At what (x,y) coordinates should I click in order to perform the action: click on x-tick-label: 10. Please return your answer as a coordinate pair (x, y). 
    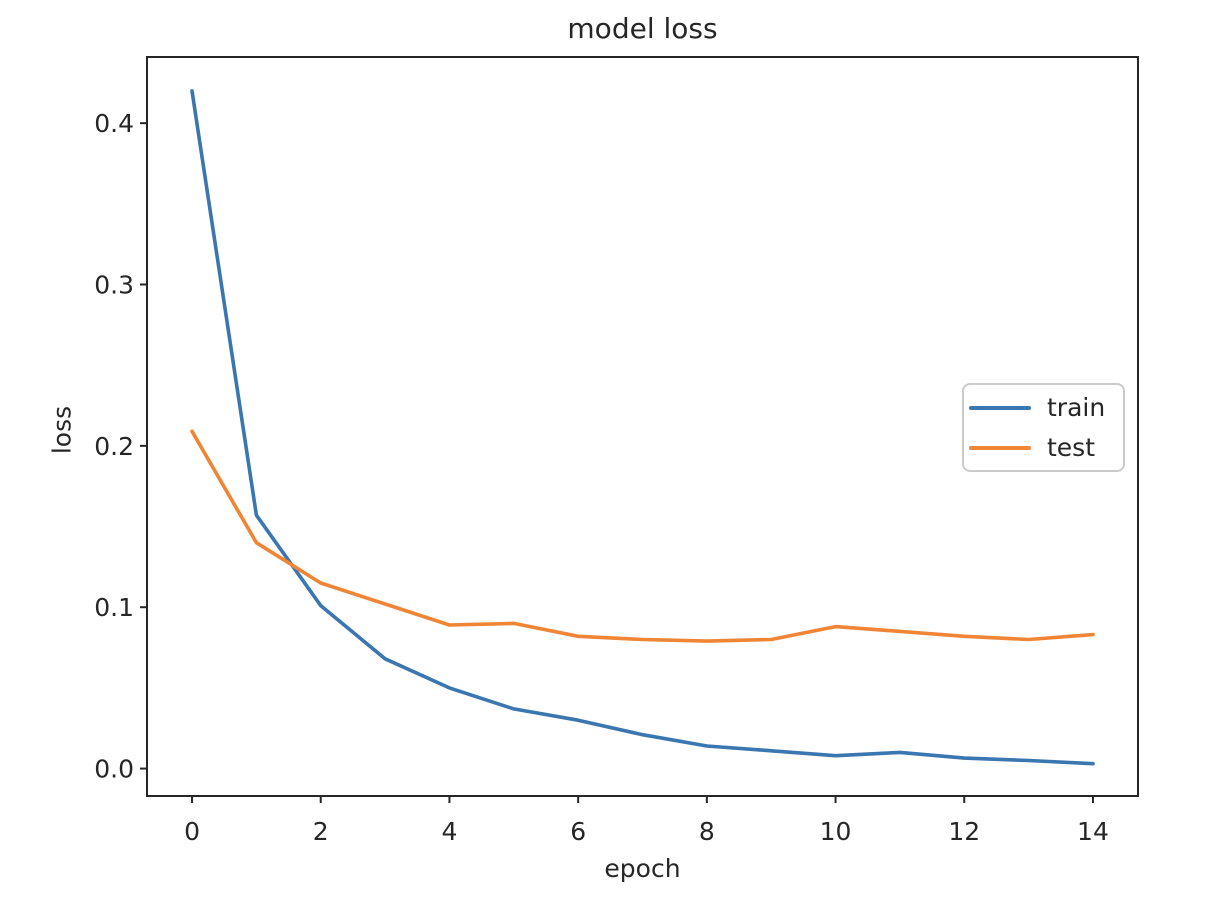
    Looking at the image, I should click on (836, 831).